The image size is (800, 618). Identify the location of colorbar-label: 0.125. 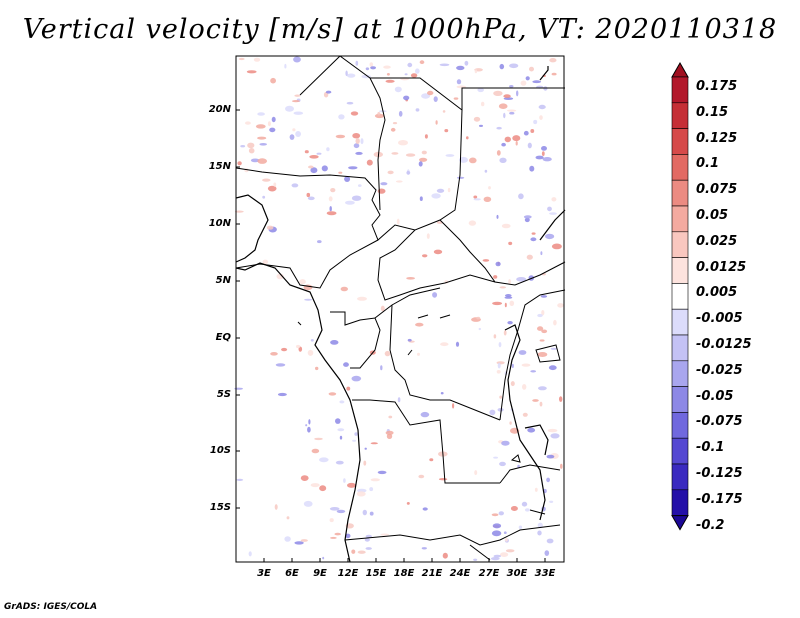
(717, 138).